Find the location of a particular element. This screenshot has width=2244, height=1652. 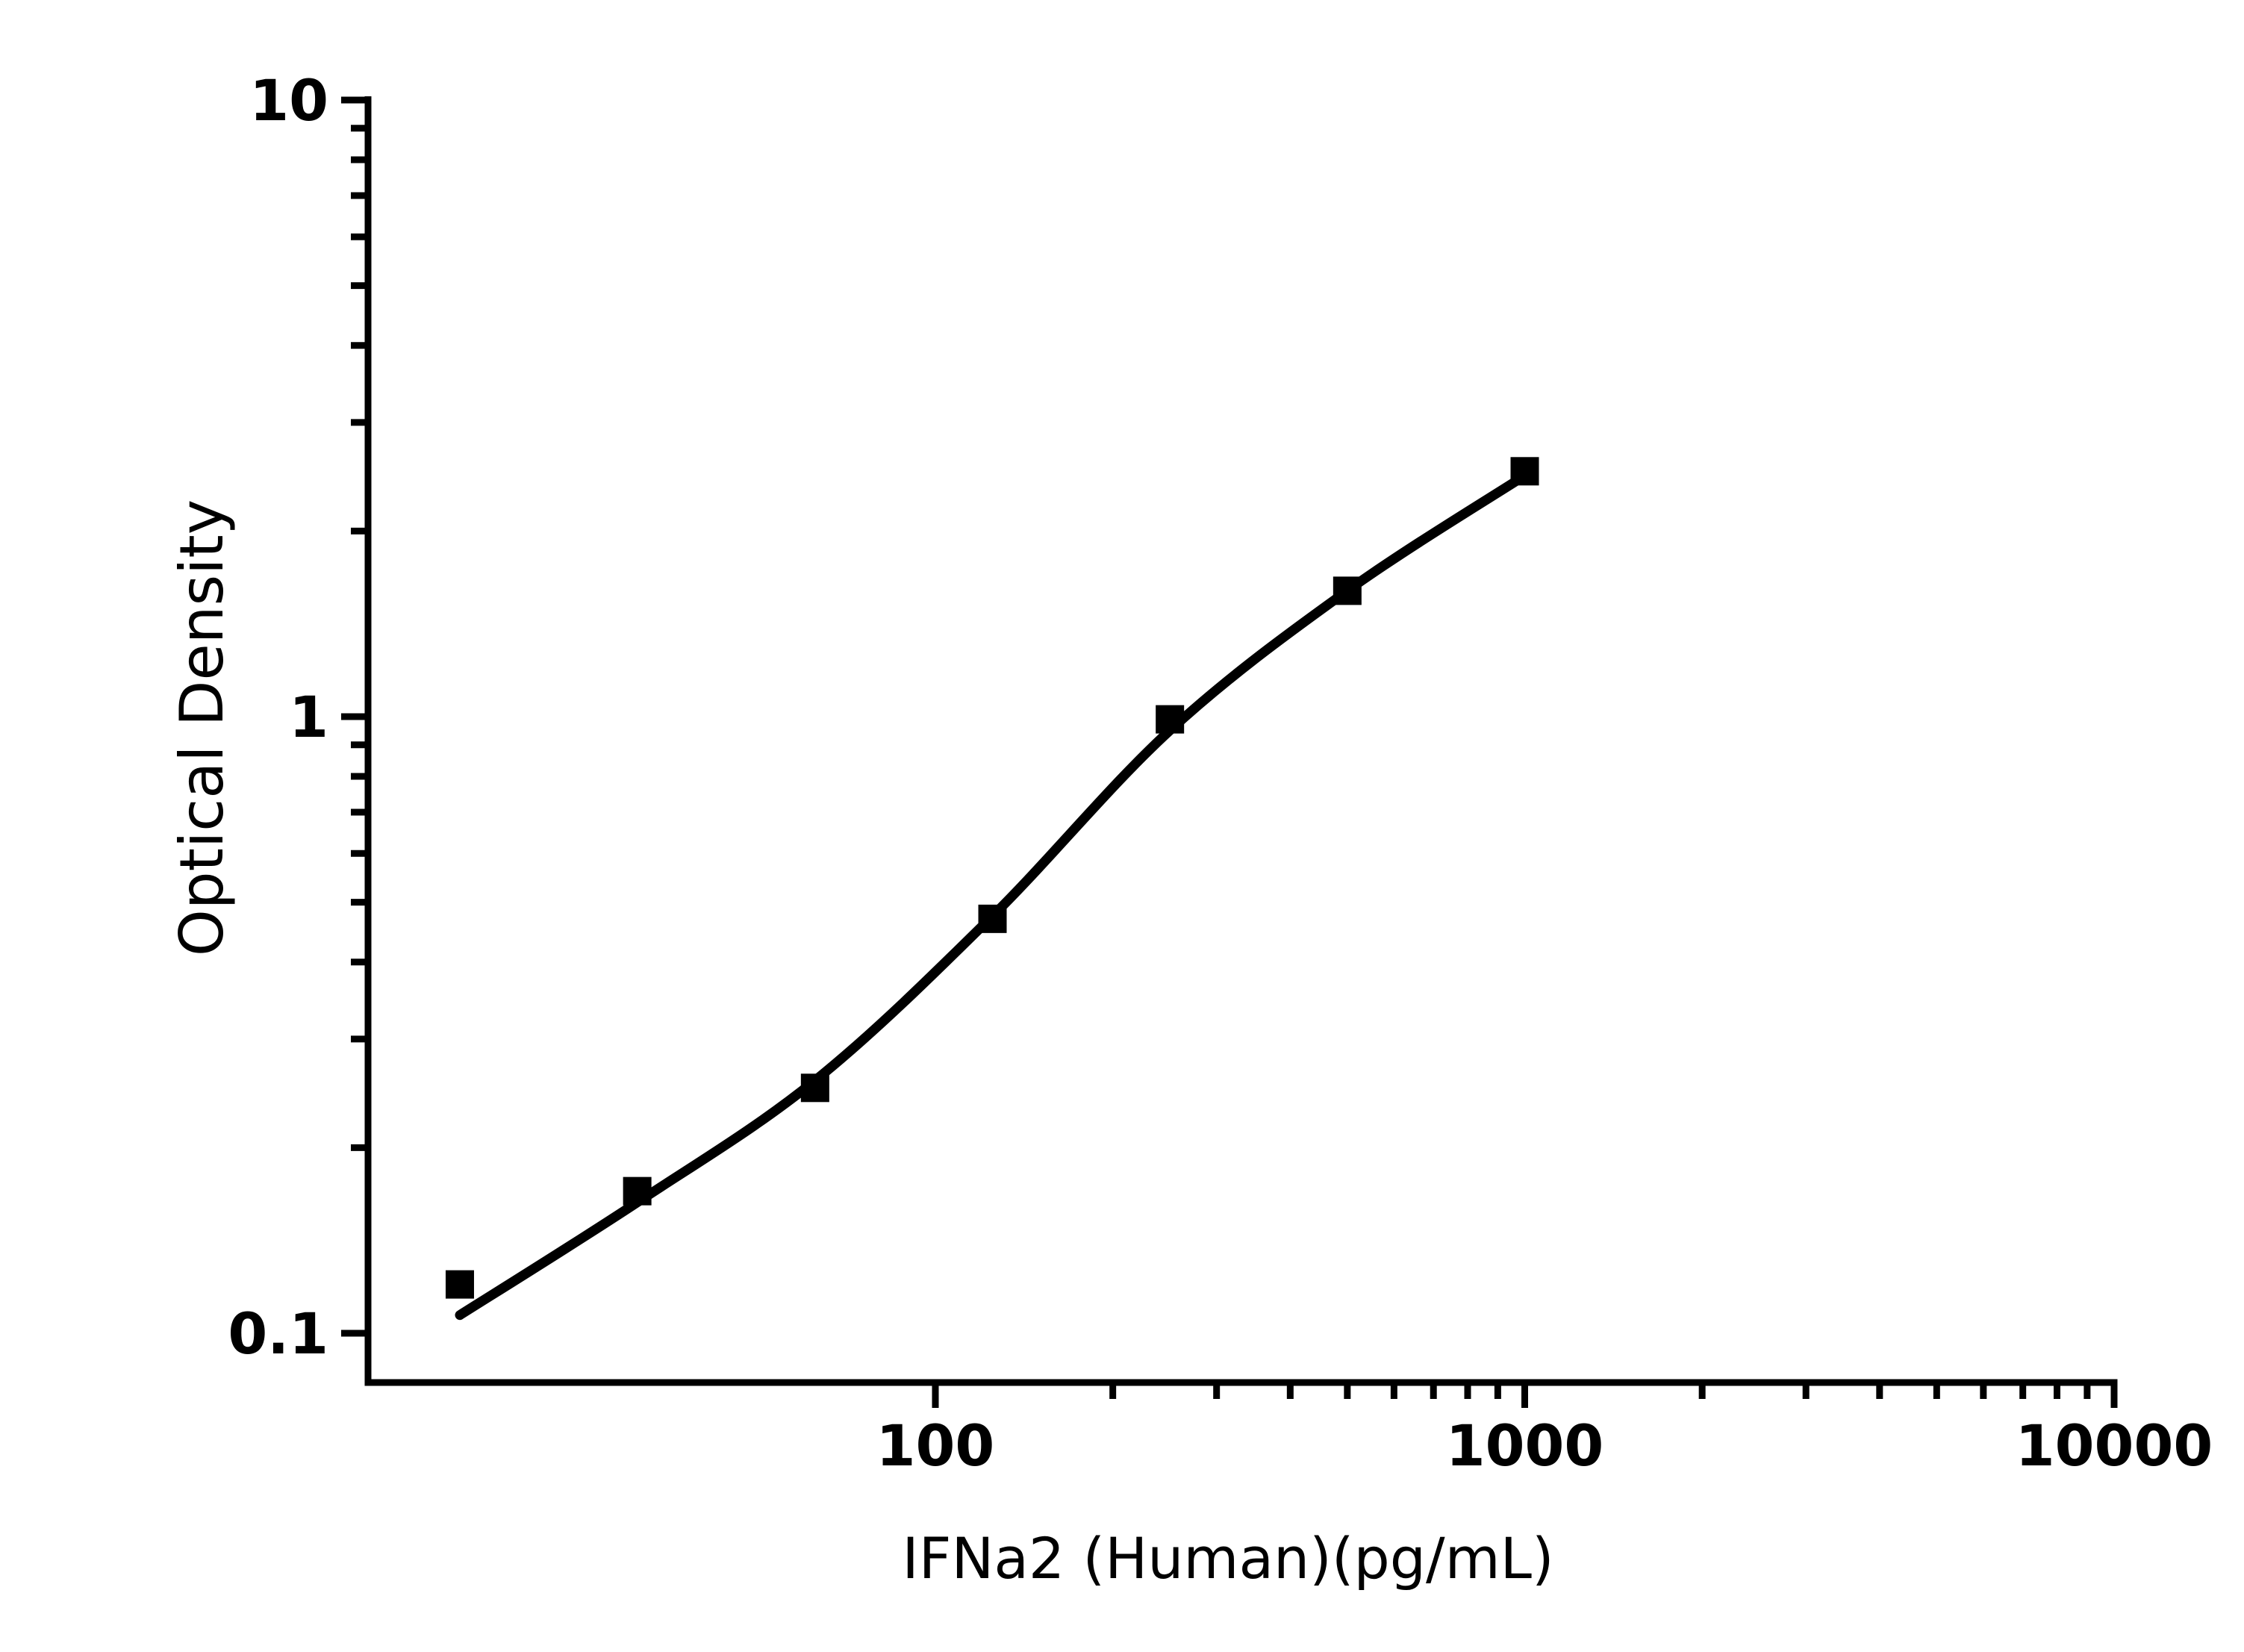

y-axis-title: Optical Density is located at coordinates (202, 728).